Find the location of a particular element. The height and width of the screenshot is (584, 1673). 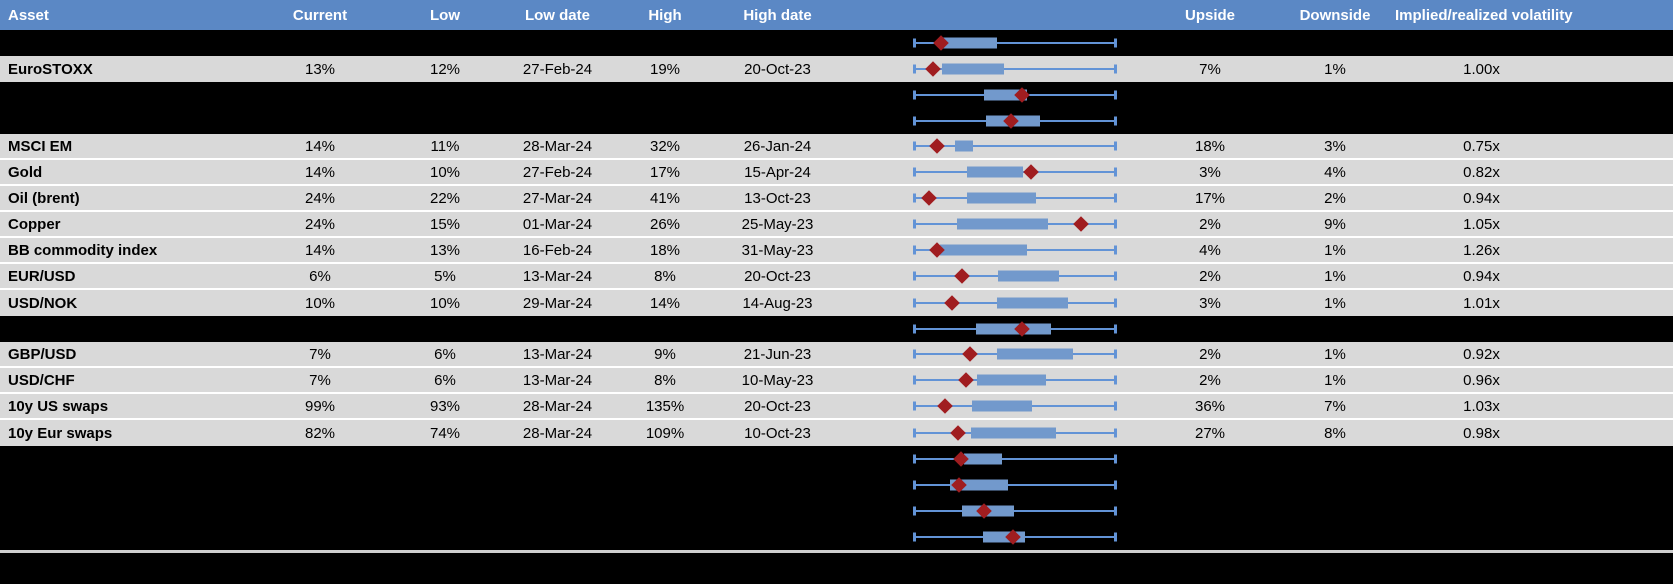

asset-name: Copper is located at coordinates (34, 224).